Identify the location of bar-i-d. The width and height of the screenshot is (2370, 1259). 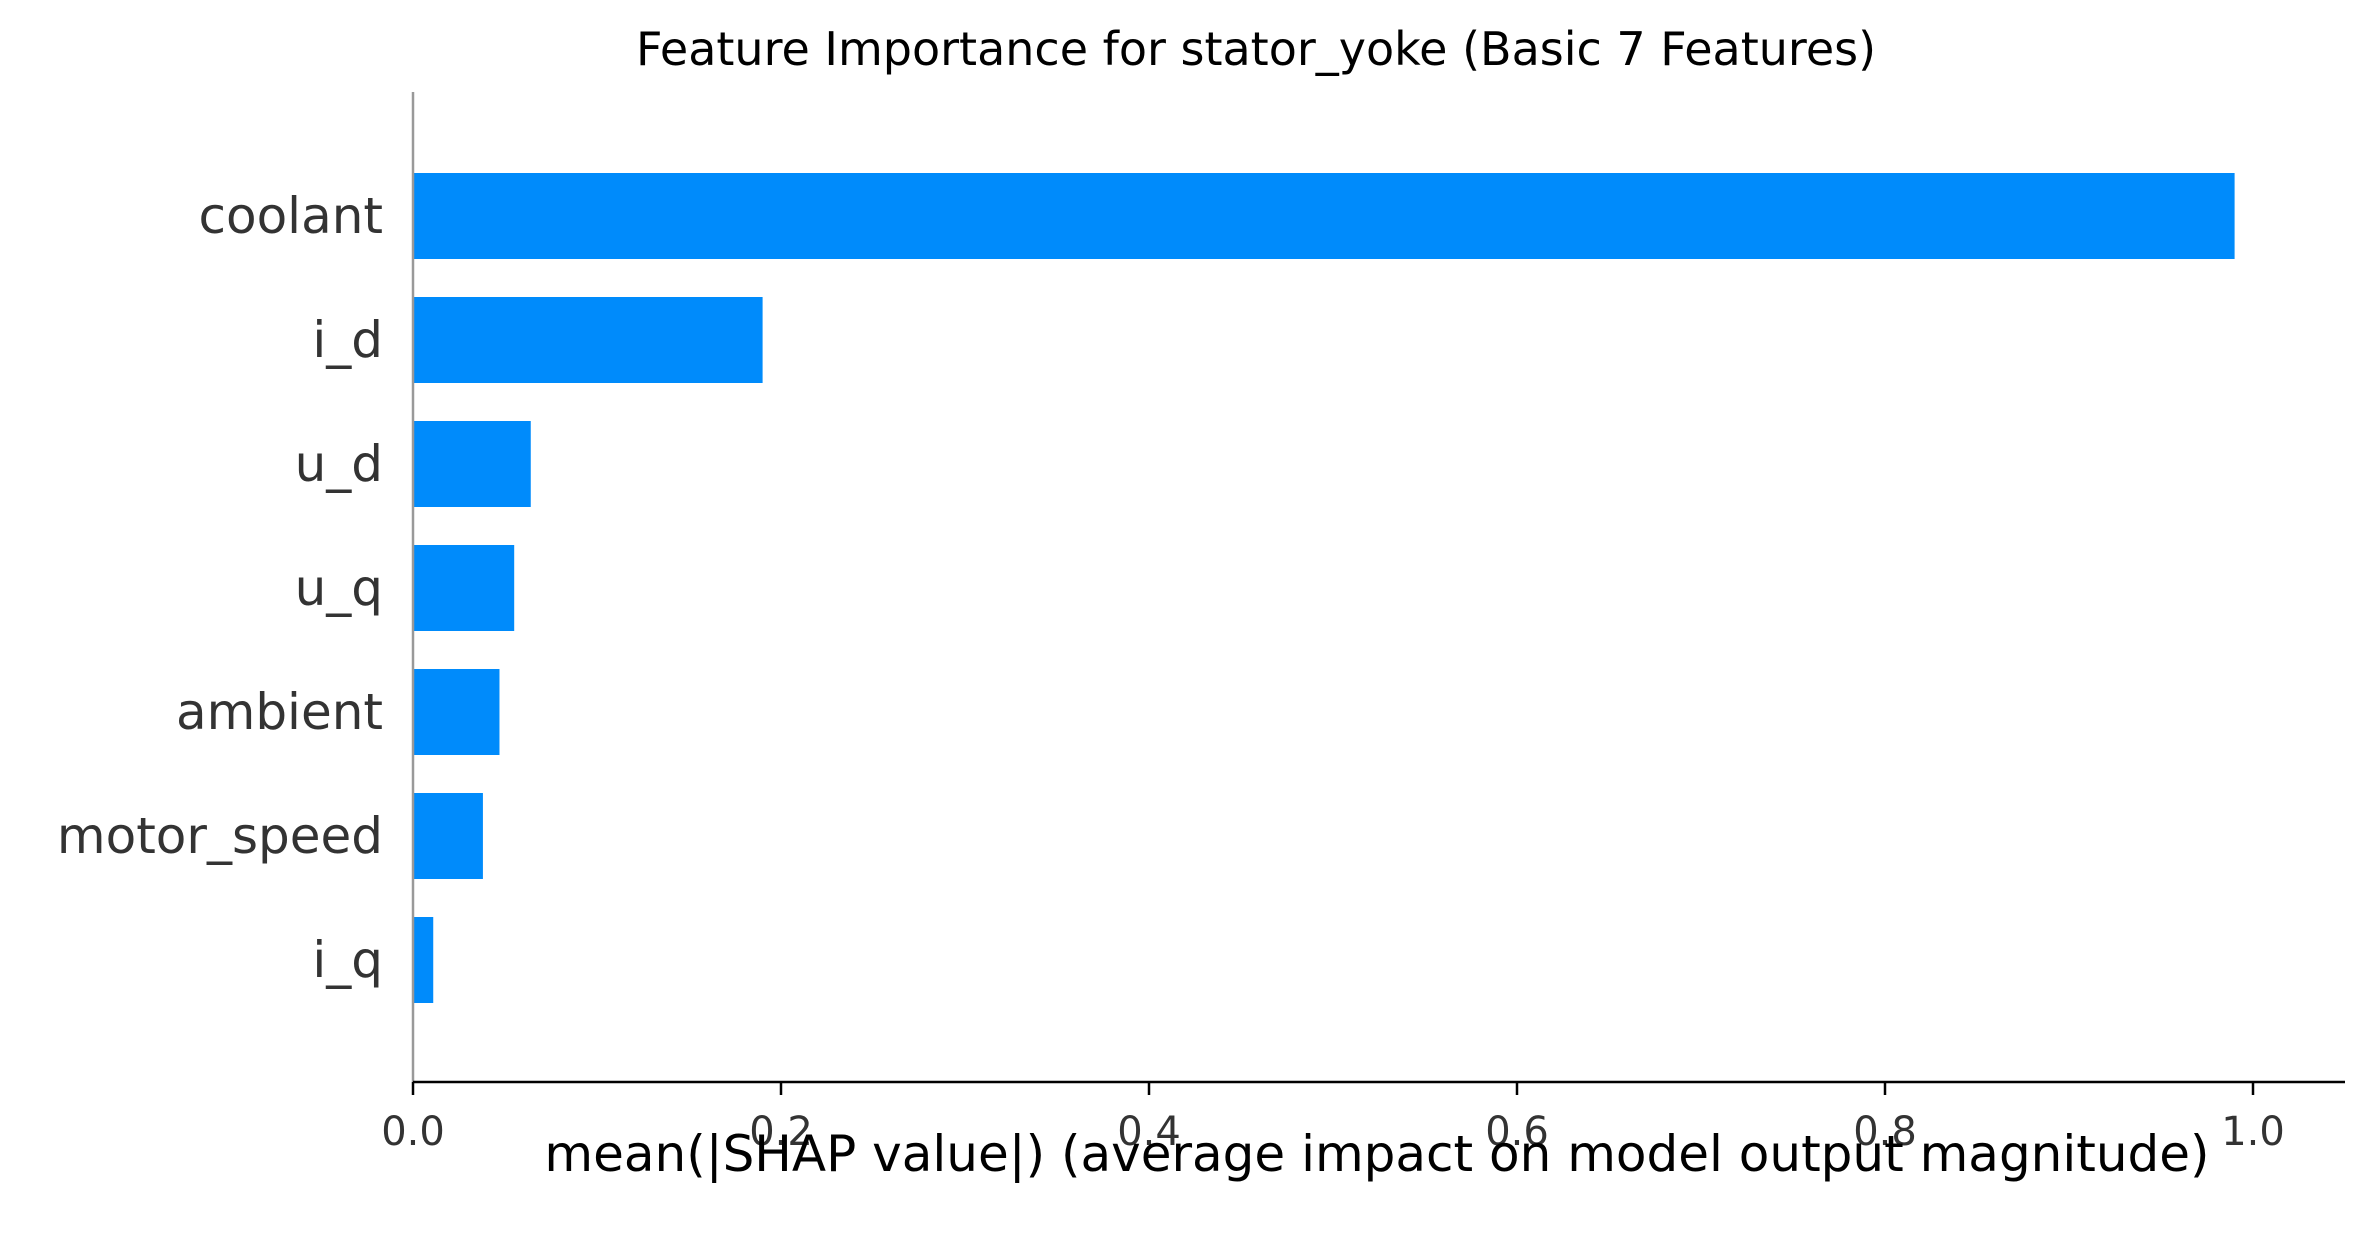
(588, 340).